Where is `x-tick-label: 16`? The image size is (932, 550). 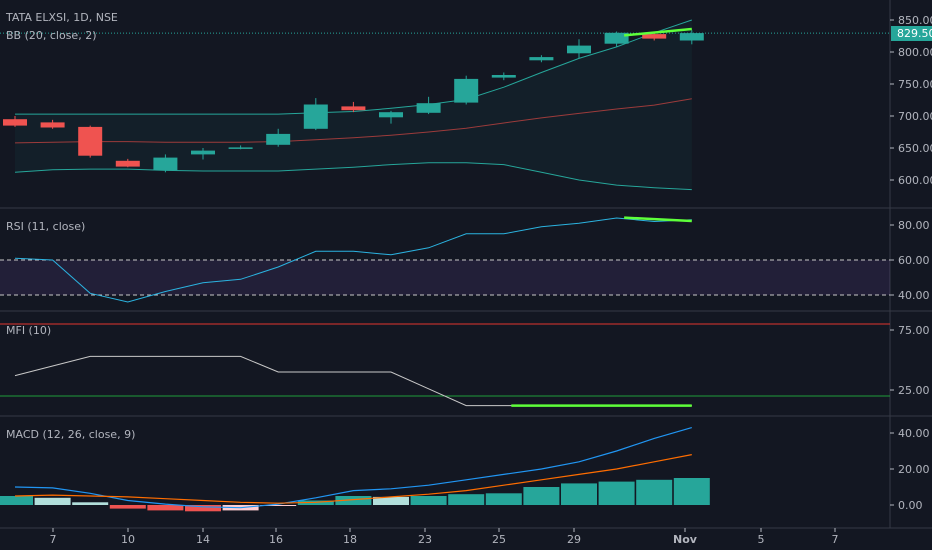
x-tick-label: 16 is located at coordinates (276, 539).